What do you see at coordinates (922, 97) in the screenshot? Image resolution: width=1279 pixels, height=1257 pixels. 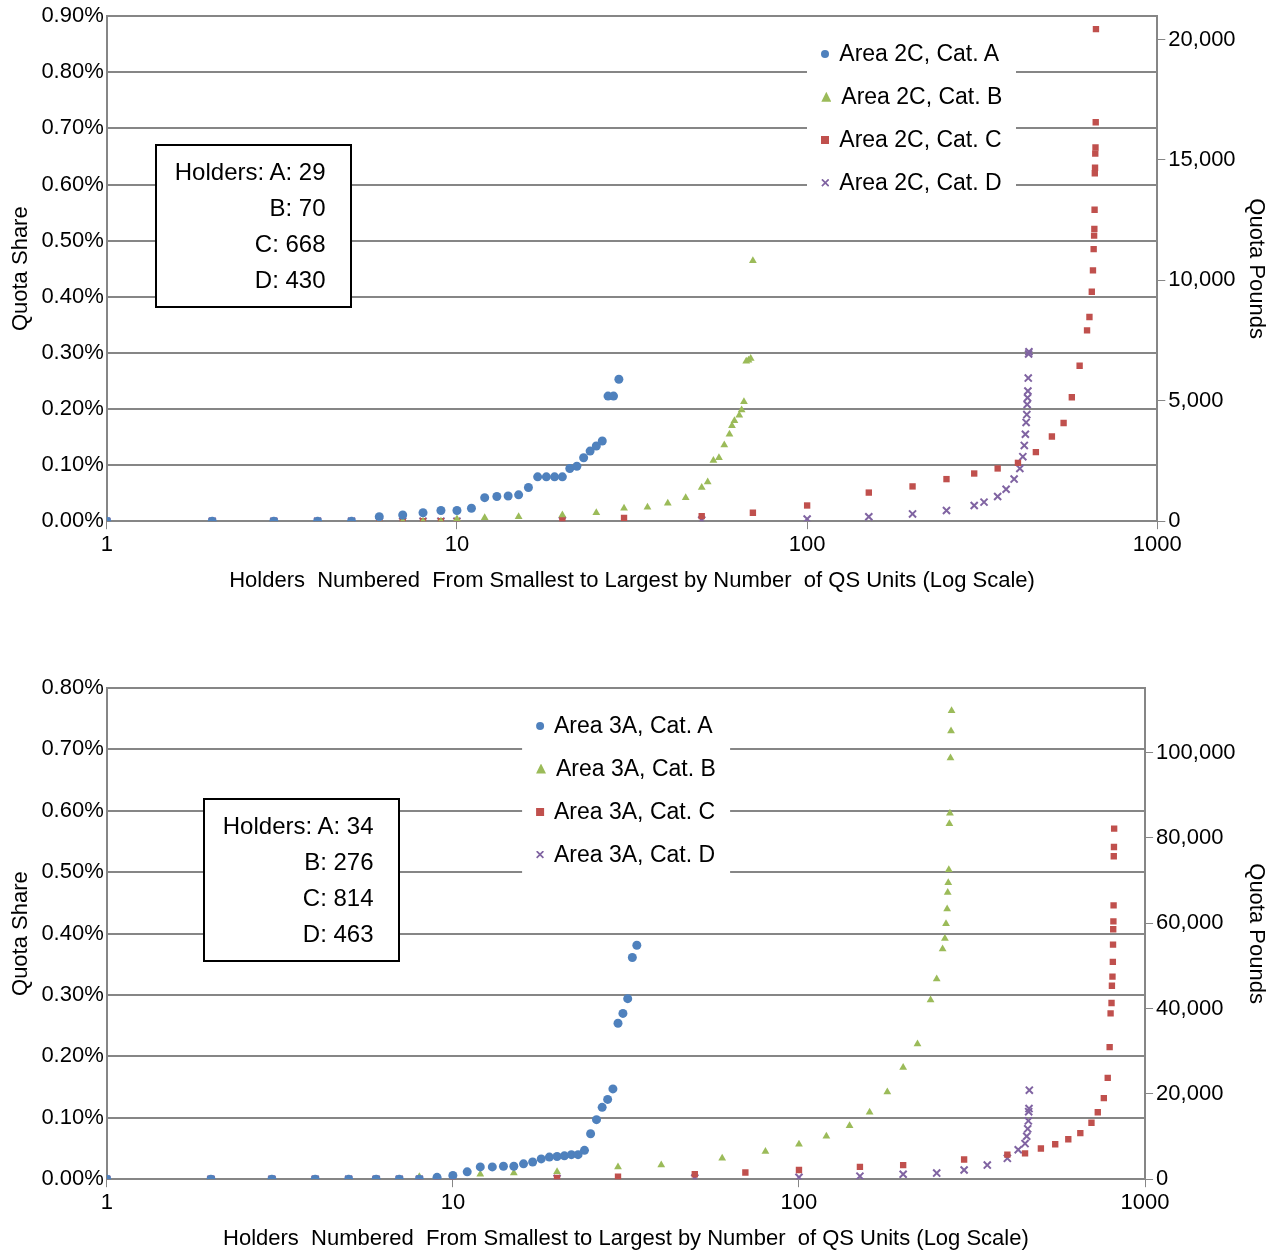 I see `legend-label: Area 2C, Cat. B` at bounding box center [922, 97].